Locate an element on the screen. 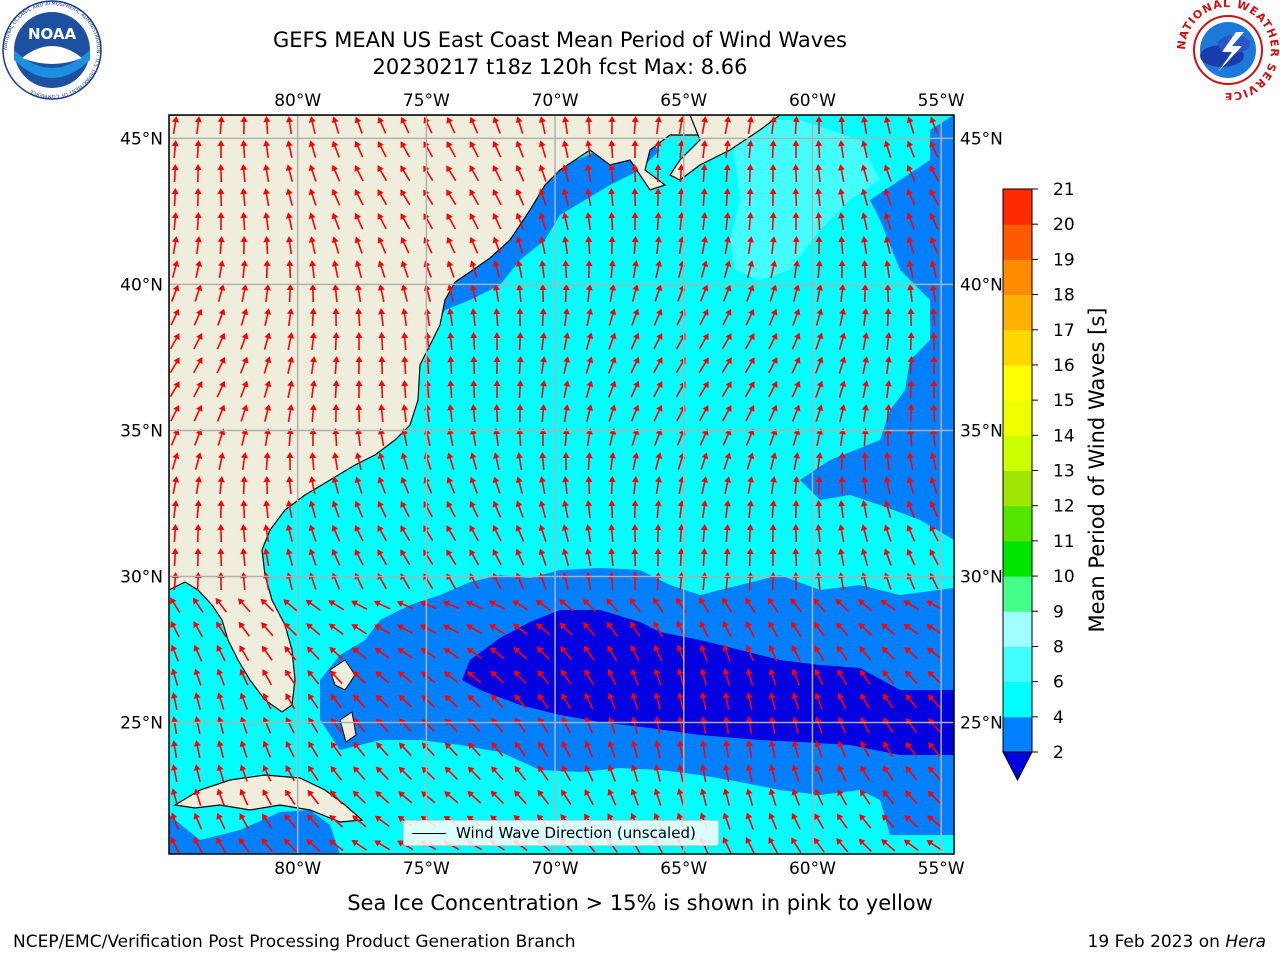 The image size is (1280, 960). lat-tick-label-right: 45°N is located at coordinates (981, 139).